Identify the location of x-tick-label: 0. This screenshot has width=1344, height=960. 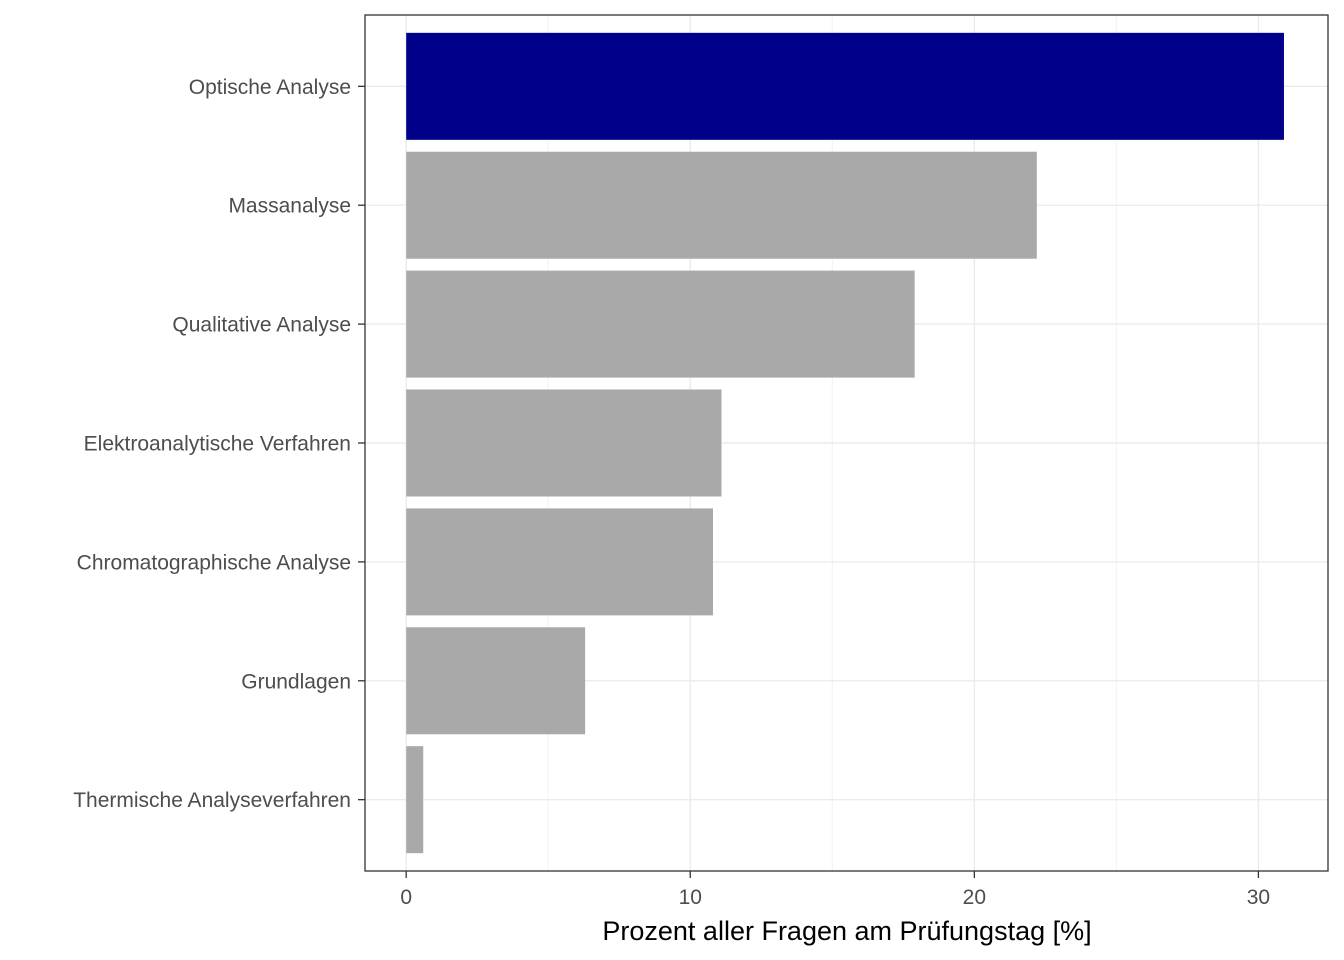
(406, 897).